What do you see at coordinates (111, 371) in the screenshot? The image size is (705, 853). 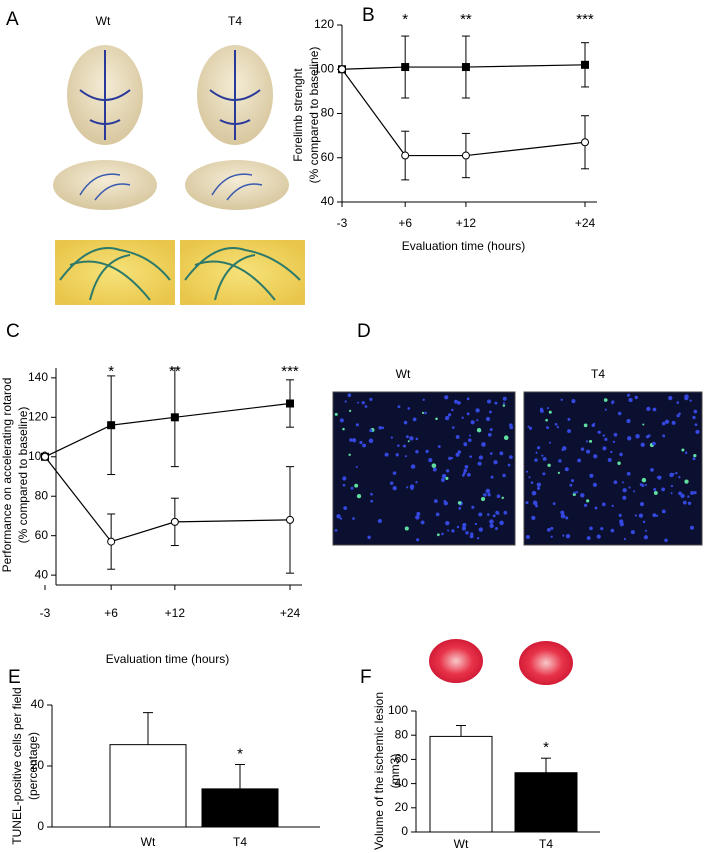 I see `significance: *` at bounding box center [111, 371].